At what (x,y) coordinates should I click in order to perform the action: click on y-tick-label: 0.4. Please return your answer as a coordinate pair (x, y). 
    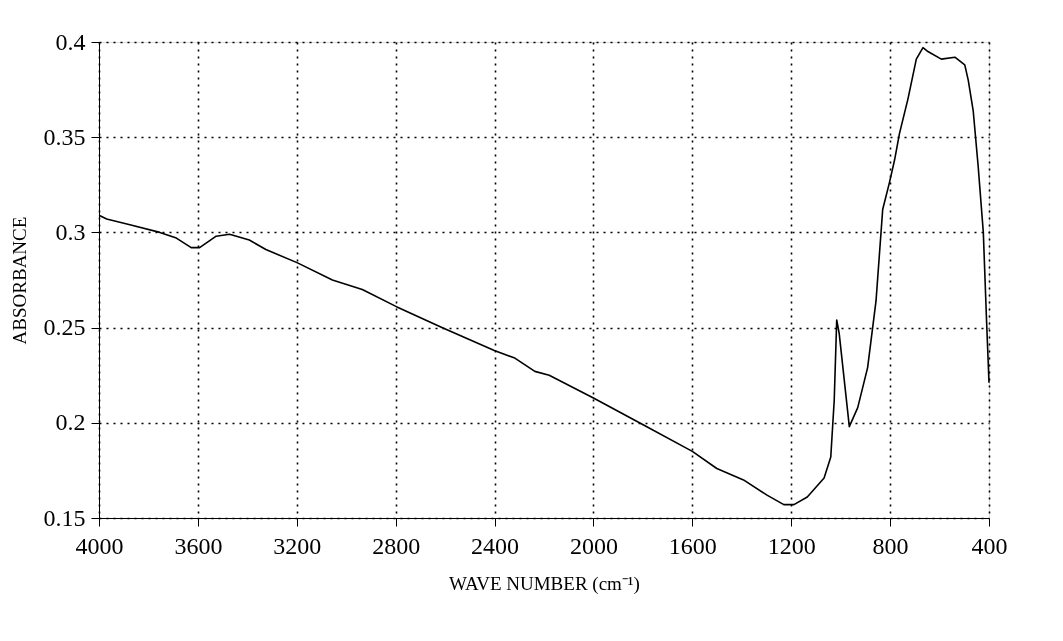
    Looking at the image, I should click on (70, 41).